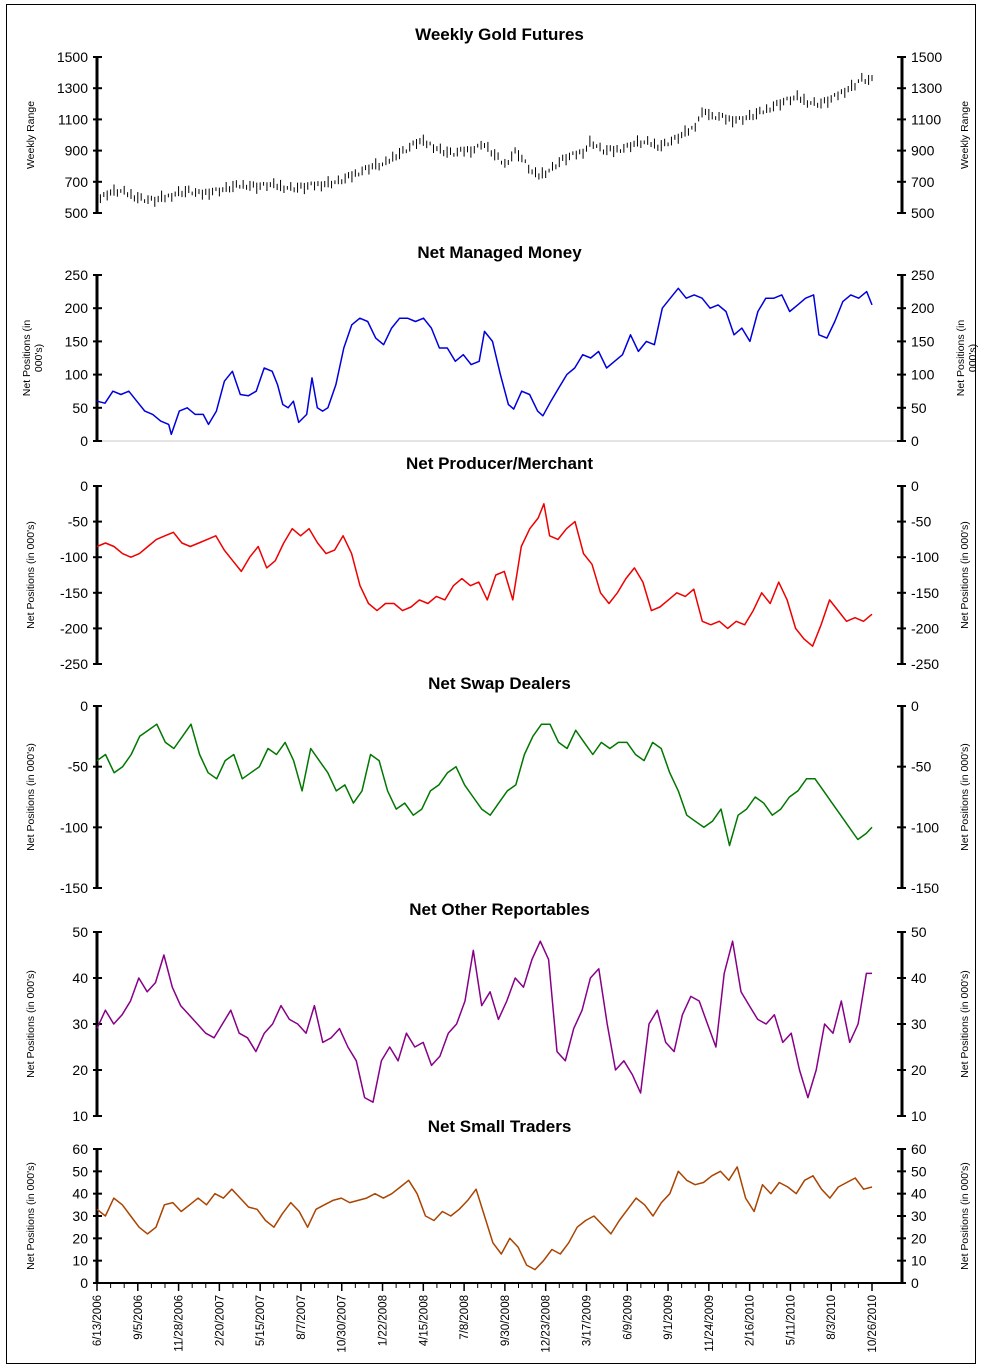 This screenshot has height=1368, width=983. I want to click on right-axis-label: Net Positions (in000's), so click(967, 358).